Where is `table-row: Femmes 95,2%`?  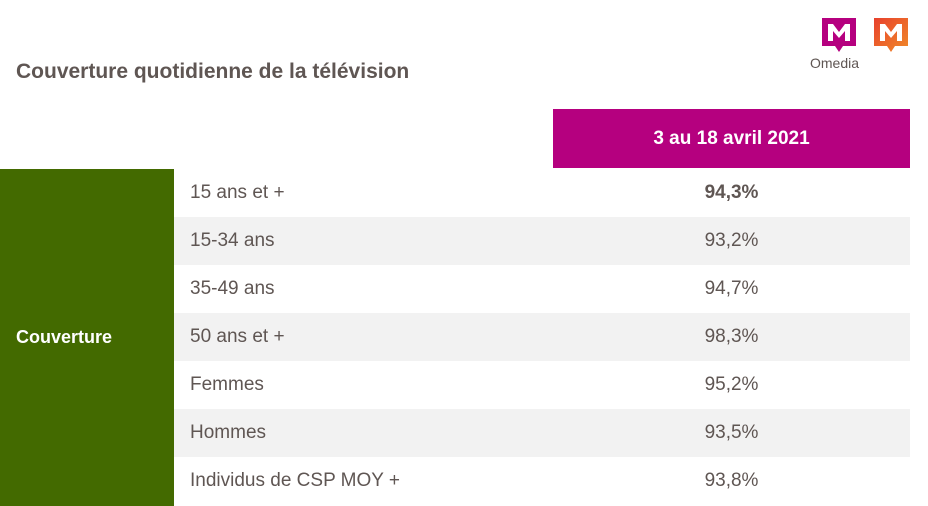
table-row: Femmes 95,2% is located at coordinates (542, 385).